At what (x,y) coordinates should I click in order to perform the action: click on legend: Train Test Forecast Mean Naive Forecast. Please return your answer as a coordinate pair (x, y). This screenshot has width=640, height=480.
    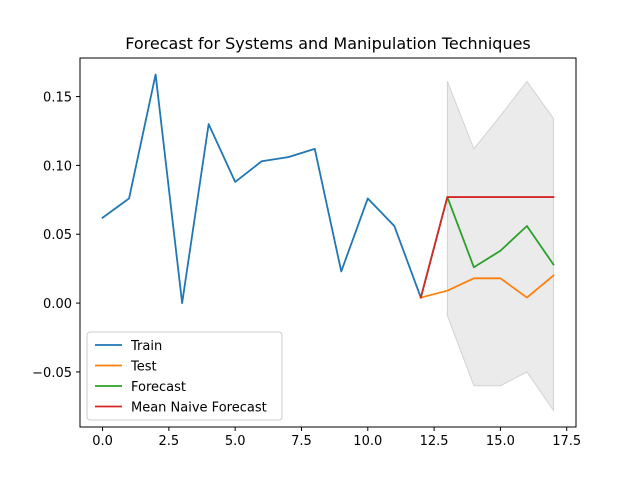
    Looking at the image, I should click on (184, 376).